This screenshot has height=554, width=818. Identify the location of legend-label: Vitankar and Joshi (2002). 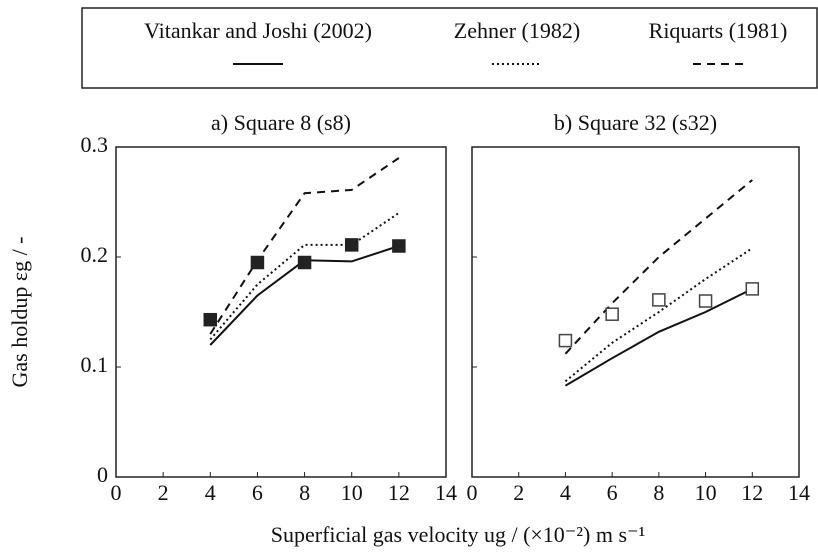
(258, 30).